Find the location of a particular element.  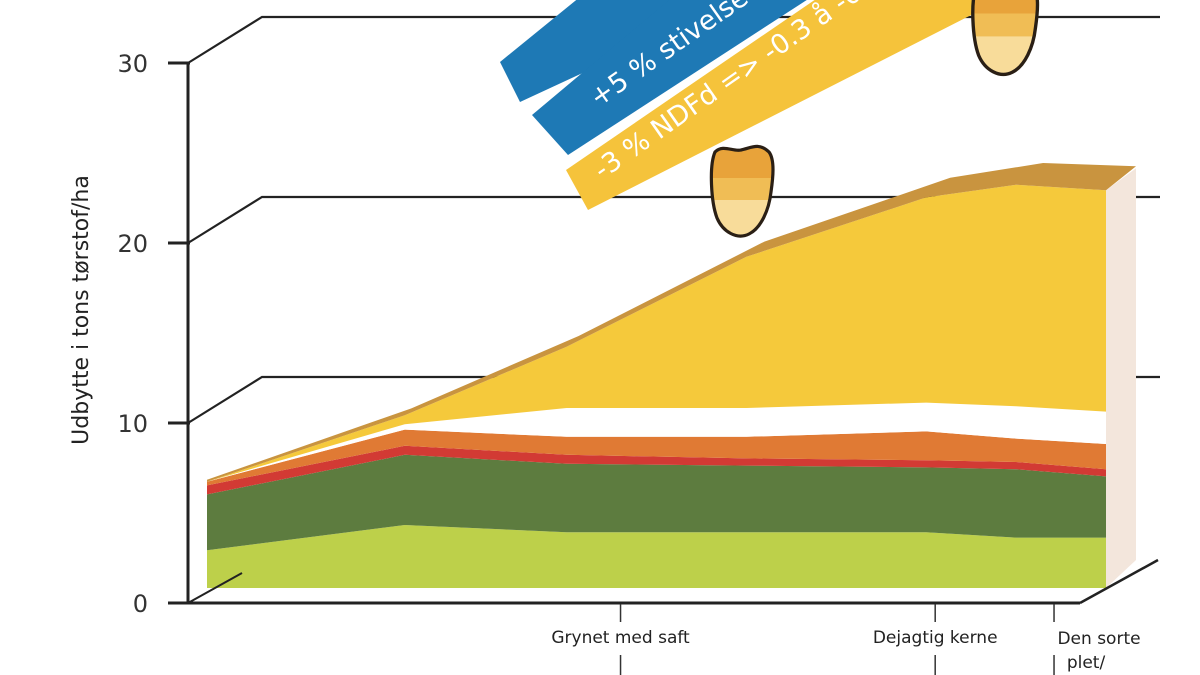

x-annotation-label: Grynet med saft is located at coordinates (620, 638).